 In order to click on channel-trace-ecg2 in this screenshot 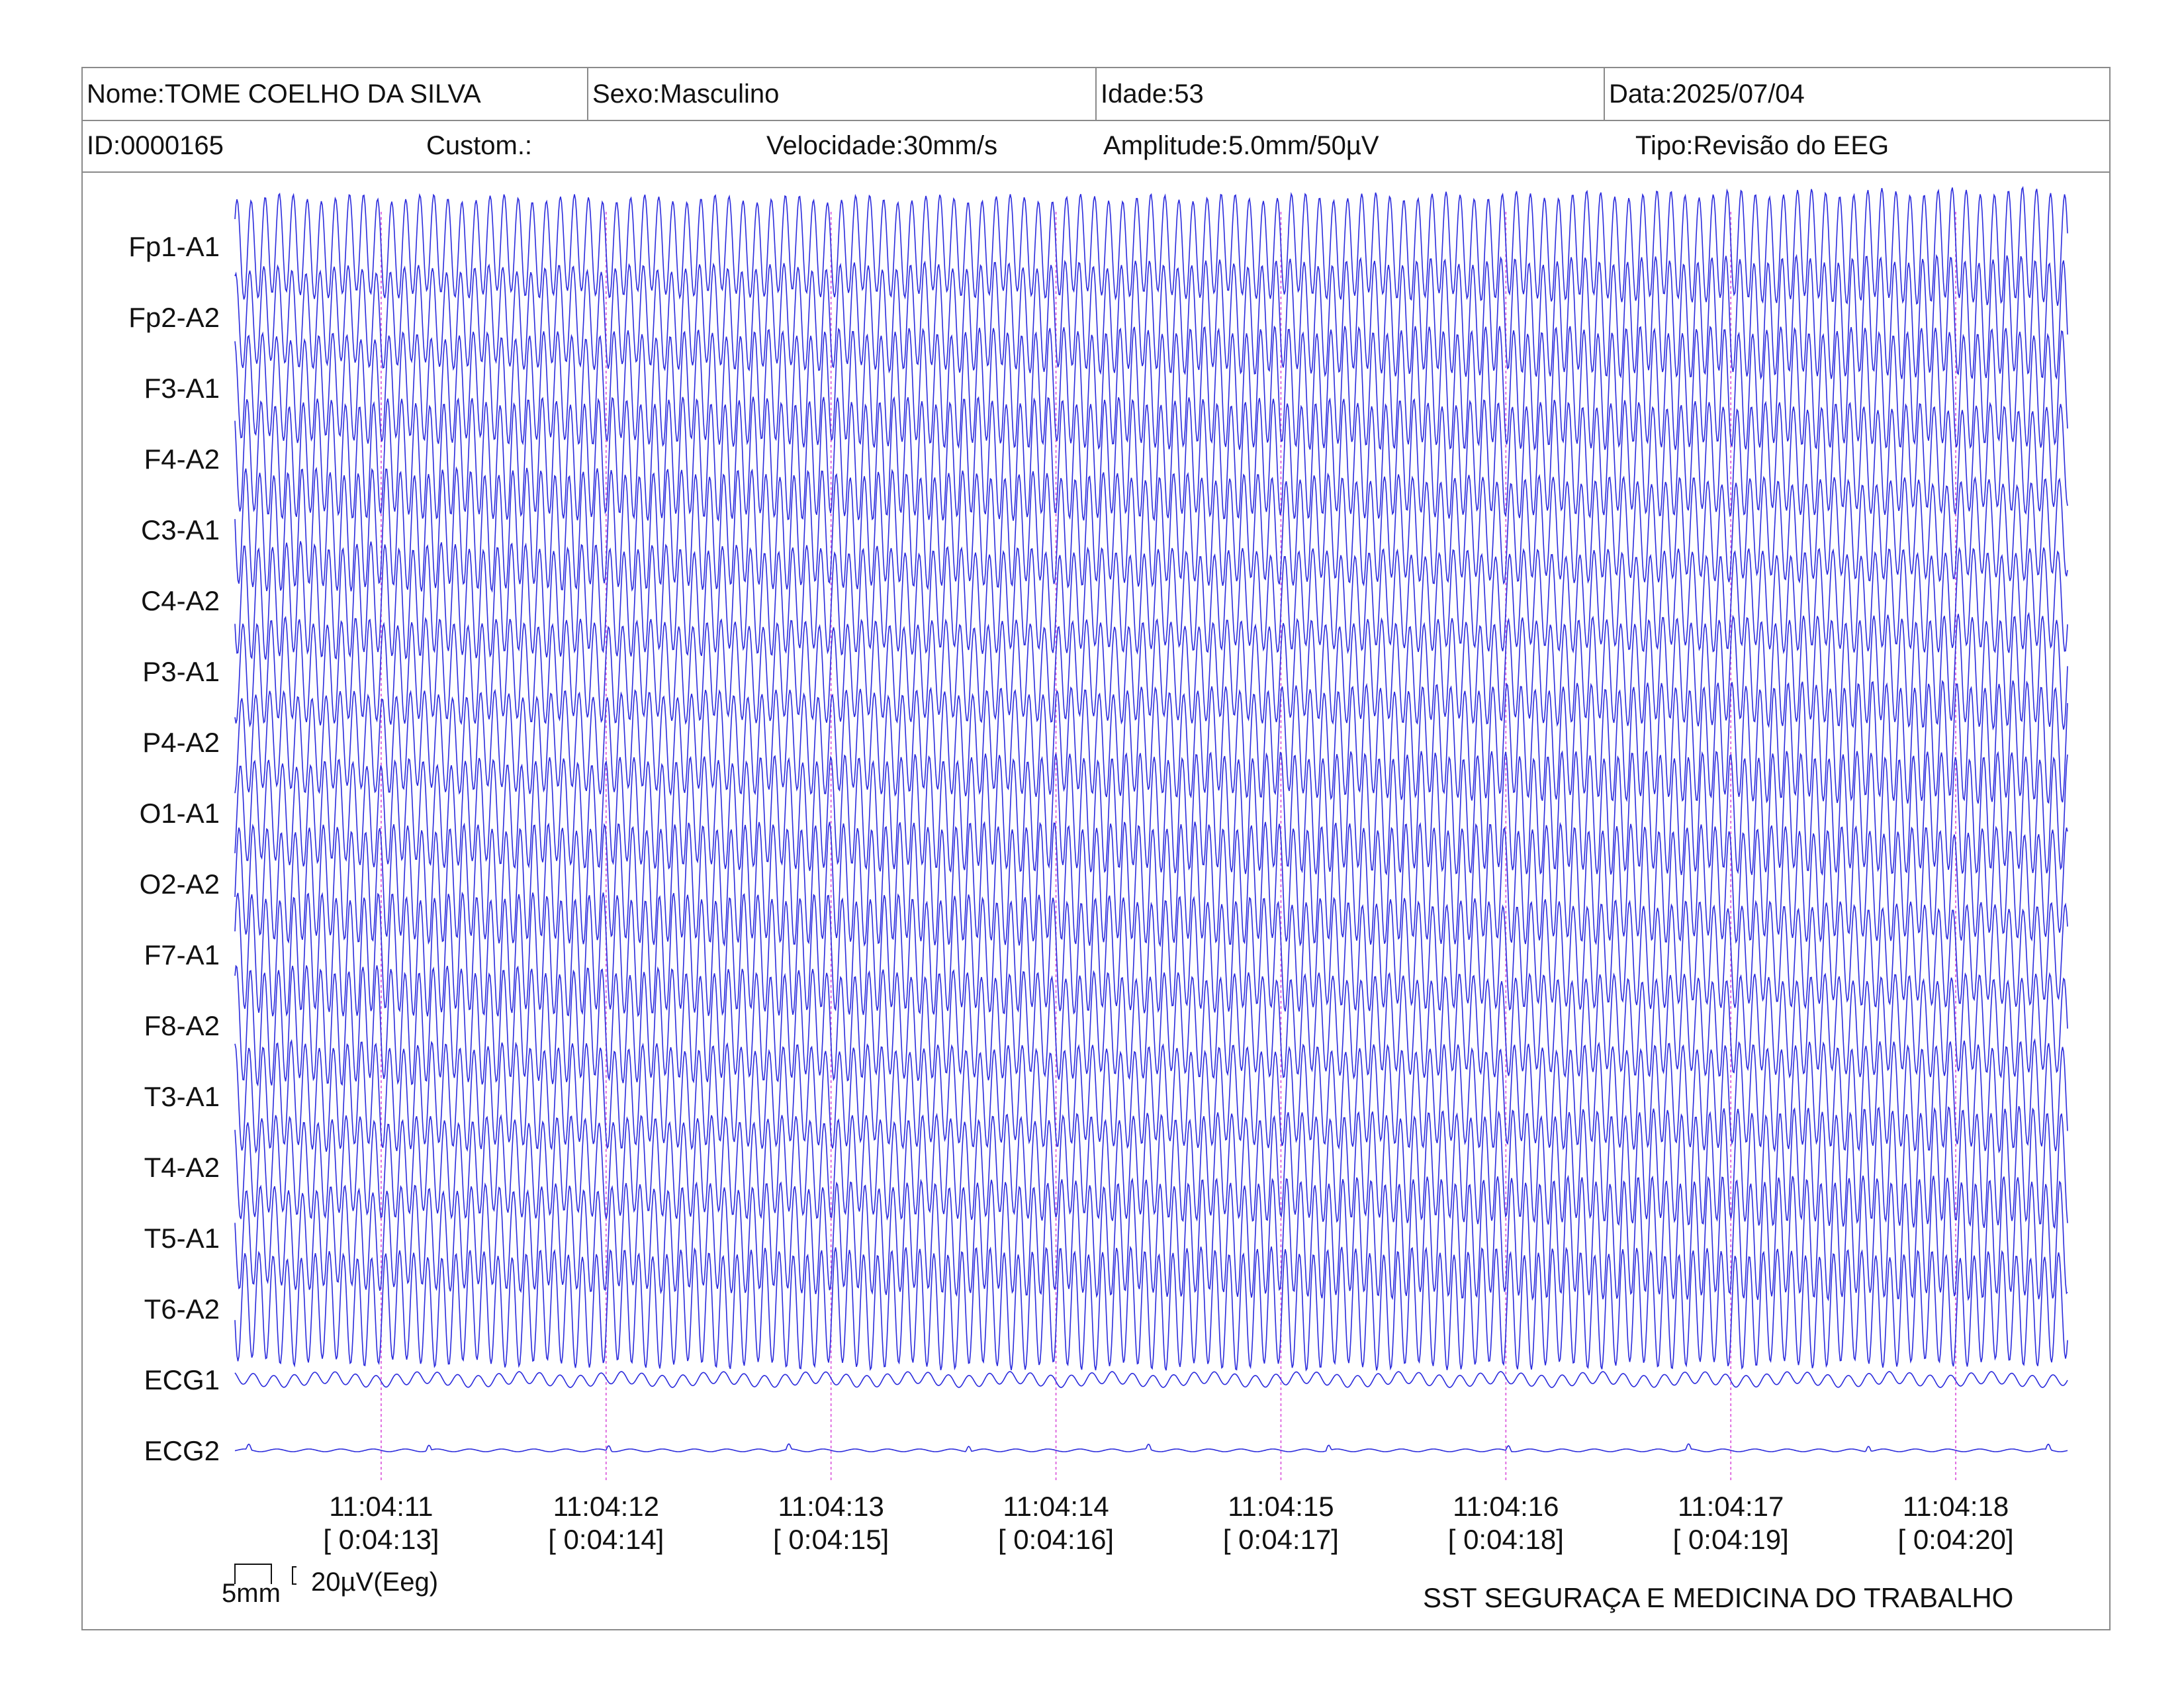, I will do `click(1151, 1447)`.